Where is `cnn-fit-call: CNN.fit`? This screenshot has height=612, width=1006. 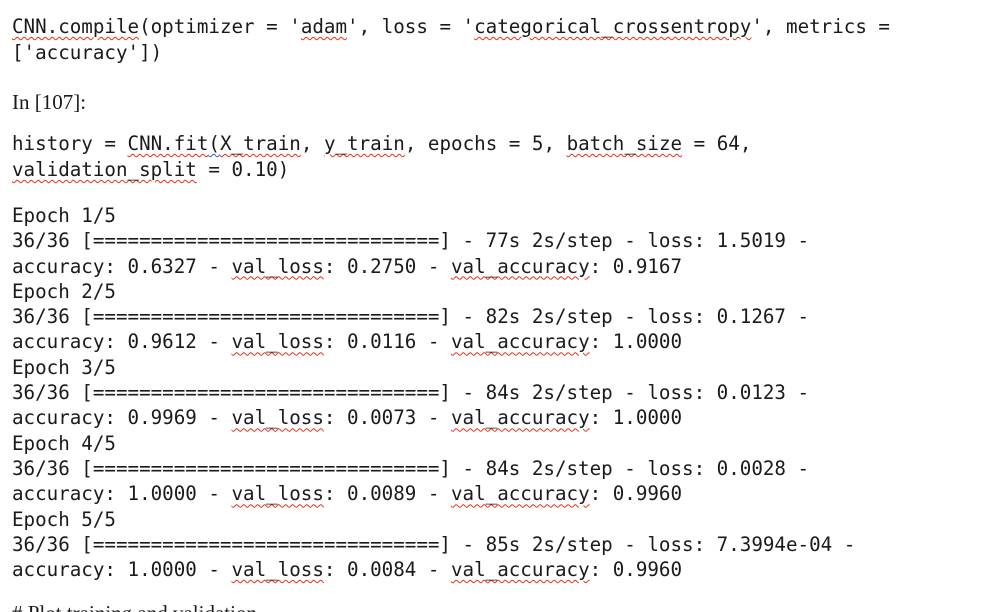
cnn-fit-call: CNN.fit is located at coordinates (168, 143).